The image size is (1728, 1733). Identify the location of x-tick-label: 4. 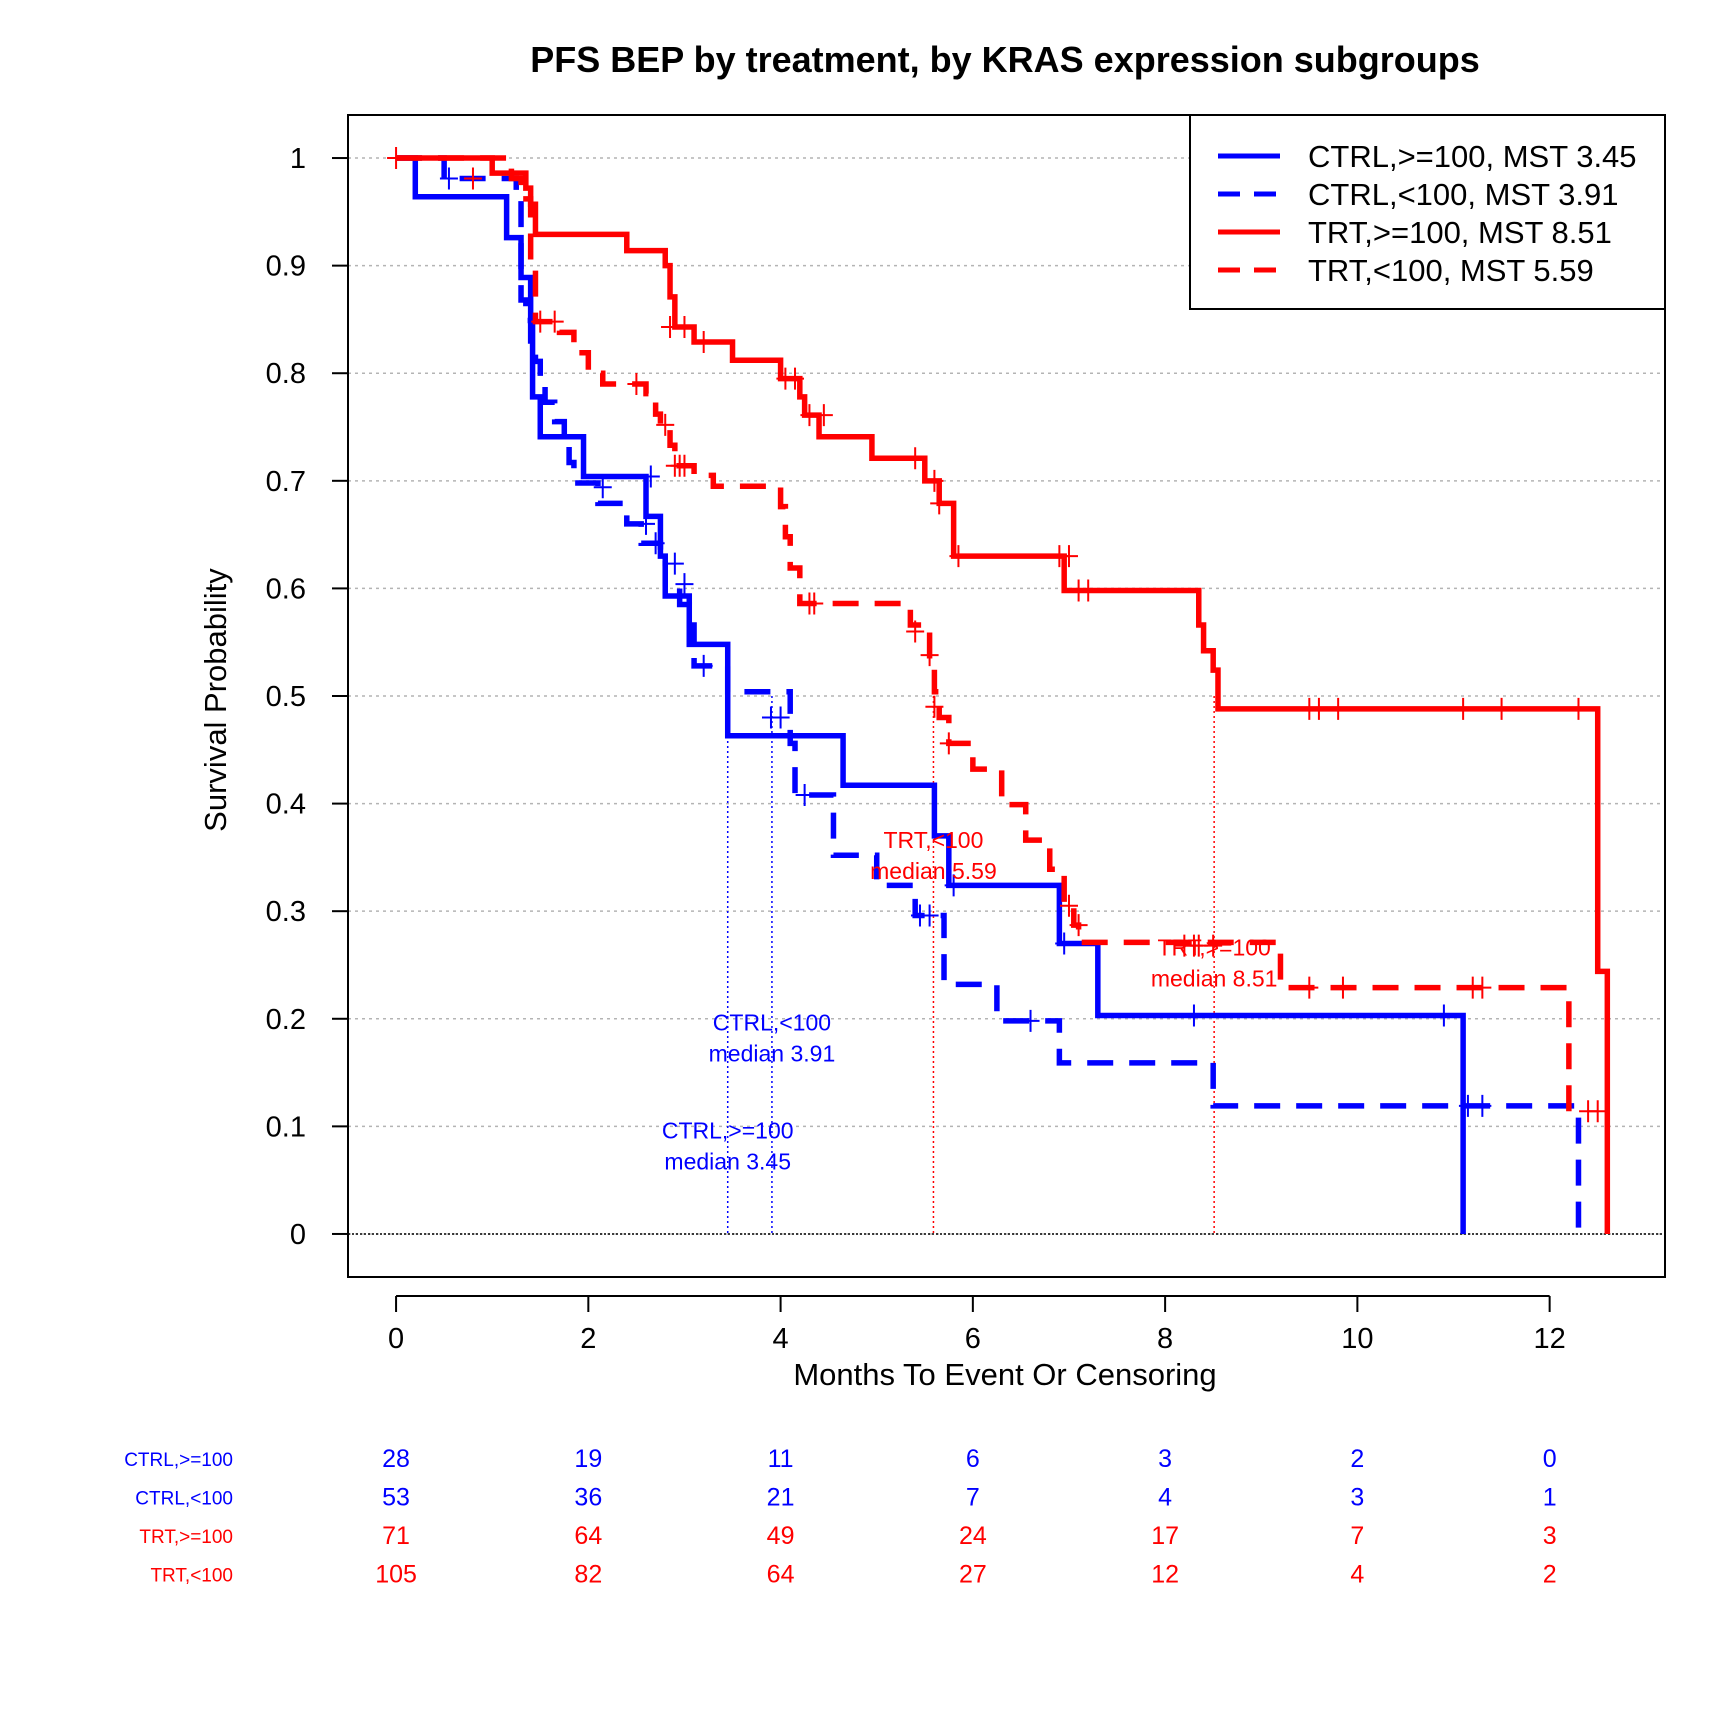
(781, 1339).